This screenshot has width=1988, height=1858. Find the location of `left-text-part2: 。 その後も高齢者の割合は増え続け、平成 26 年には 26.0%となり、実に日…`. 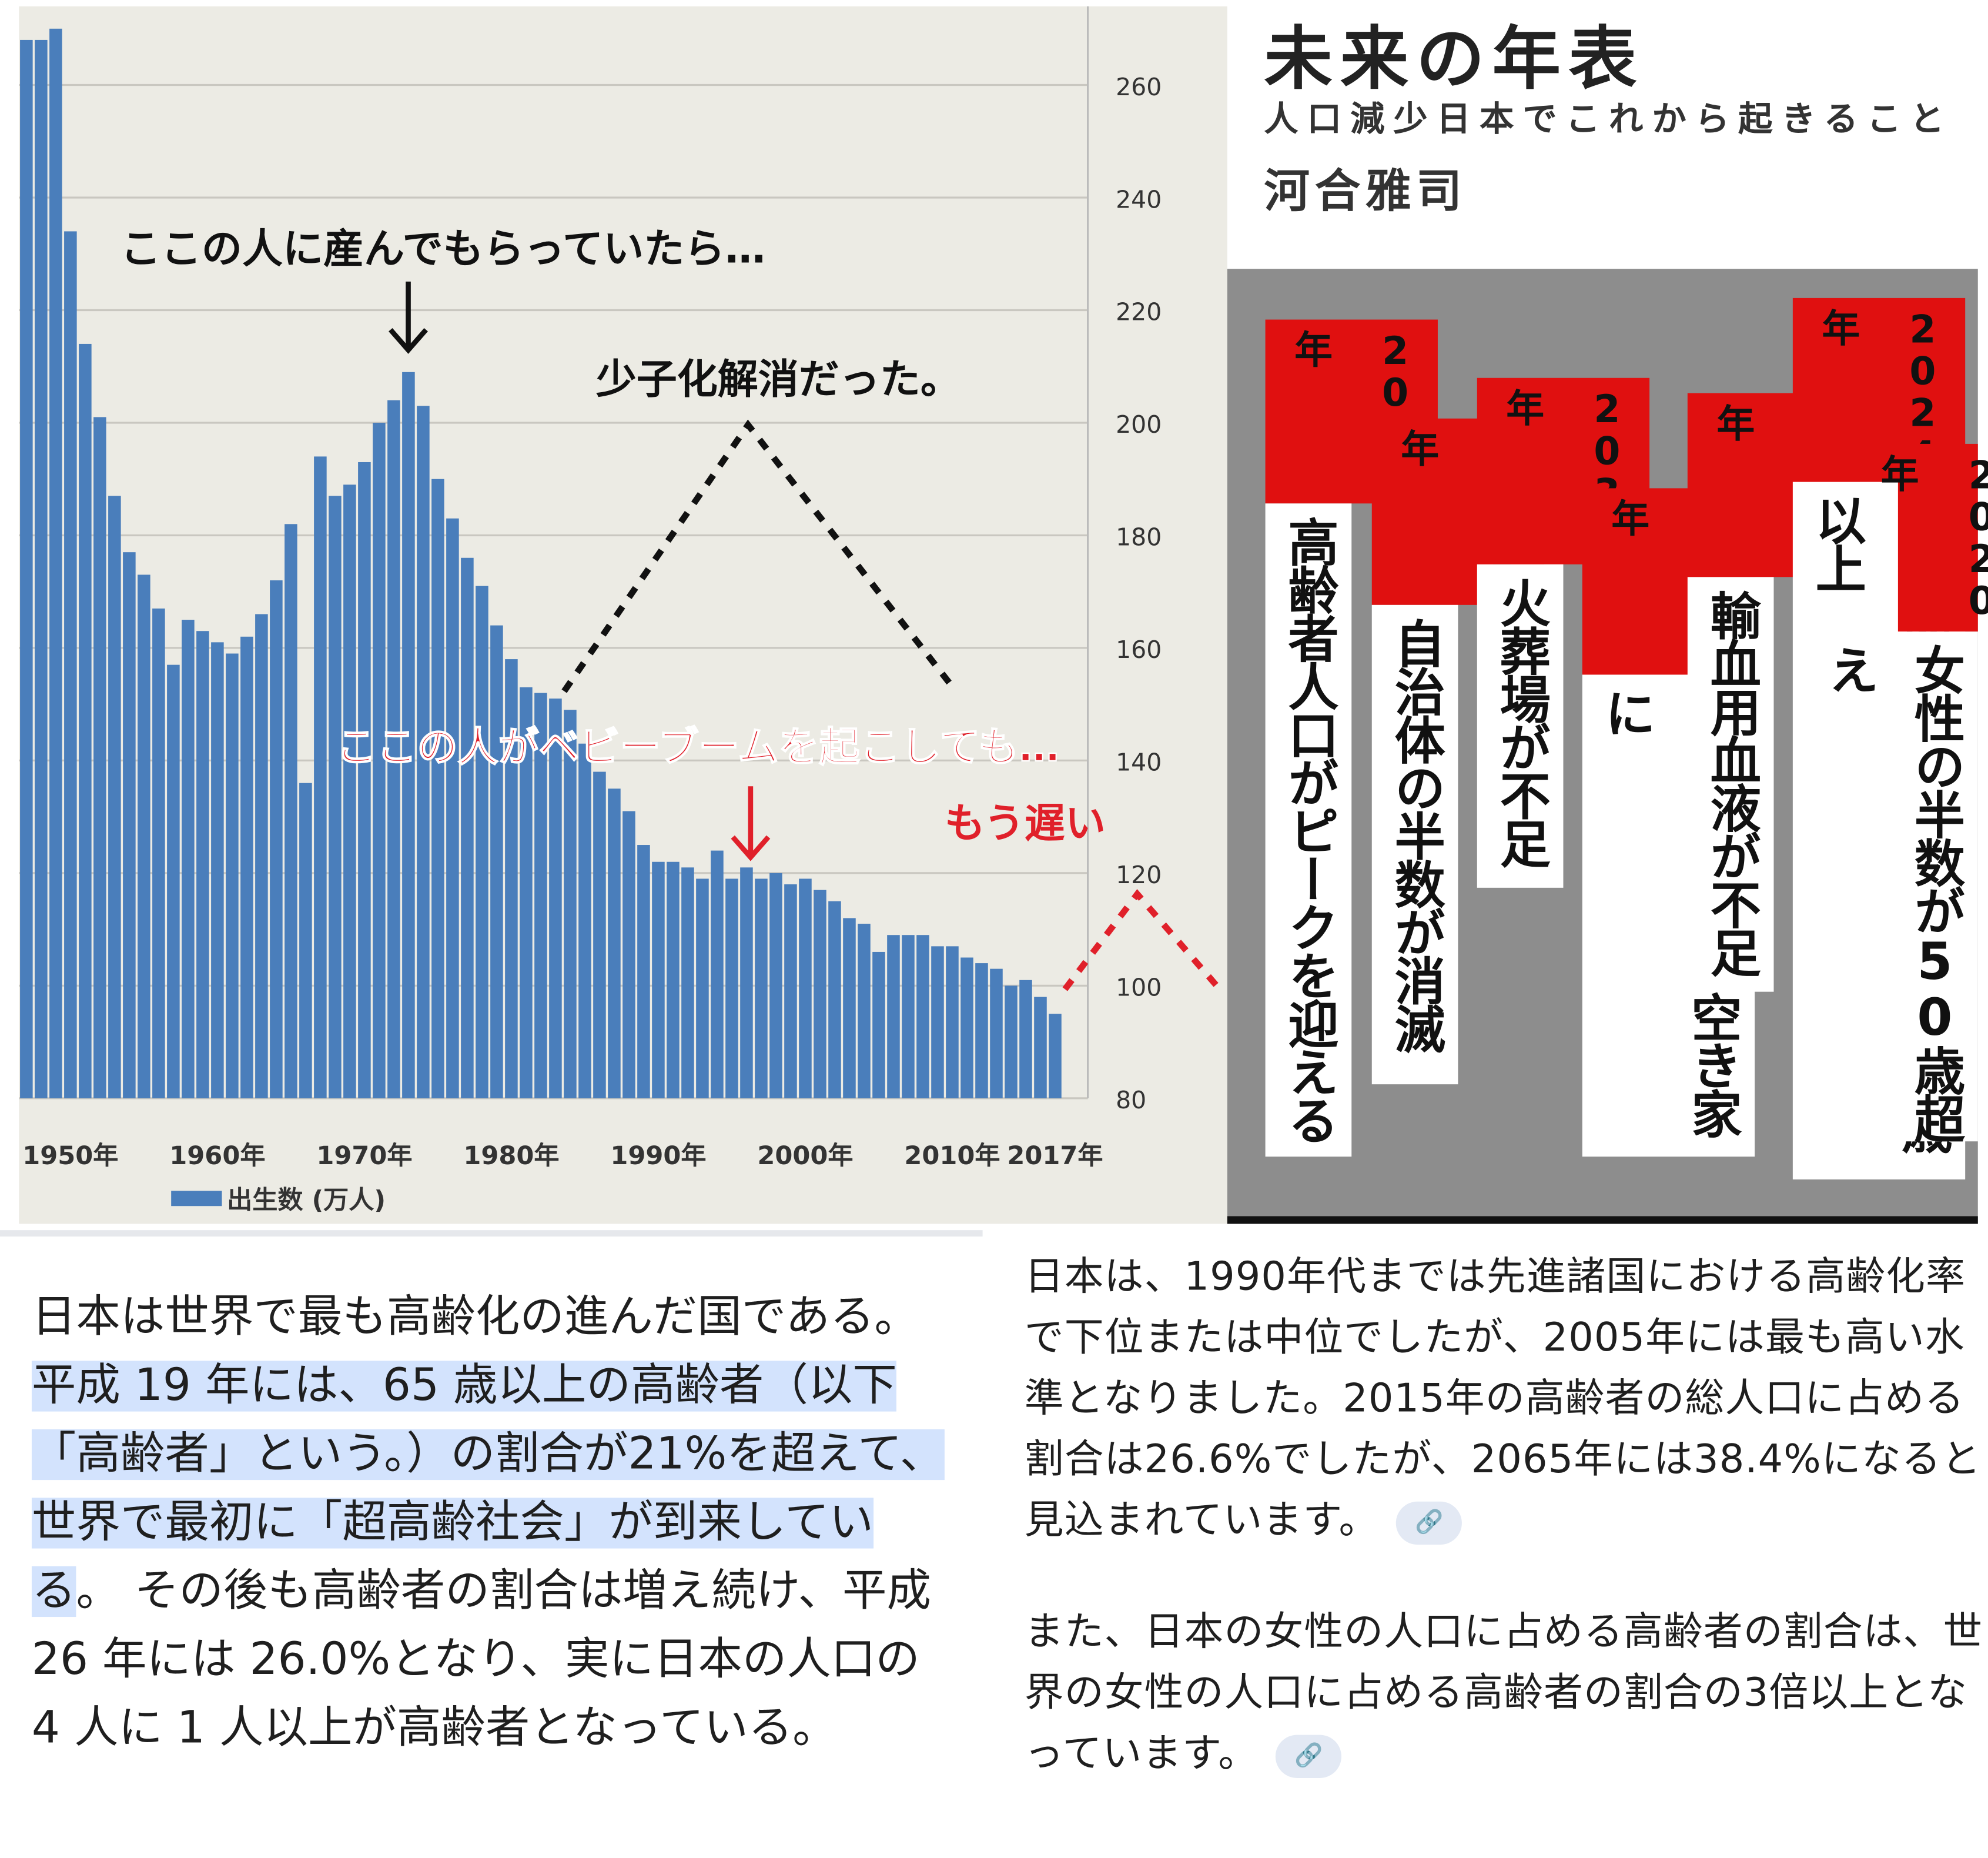

left-text-part2: 。 その後も高齢者の割合は増え続け、平成 26 年には 26.0%となり、実に日… is located at coordinates (481, 1660).